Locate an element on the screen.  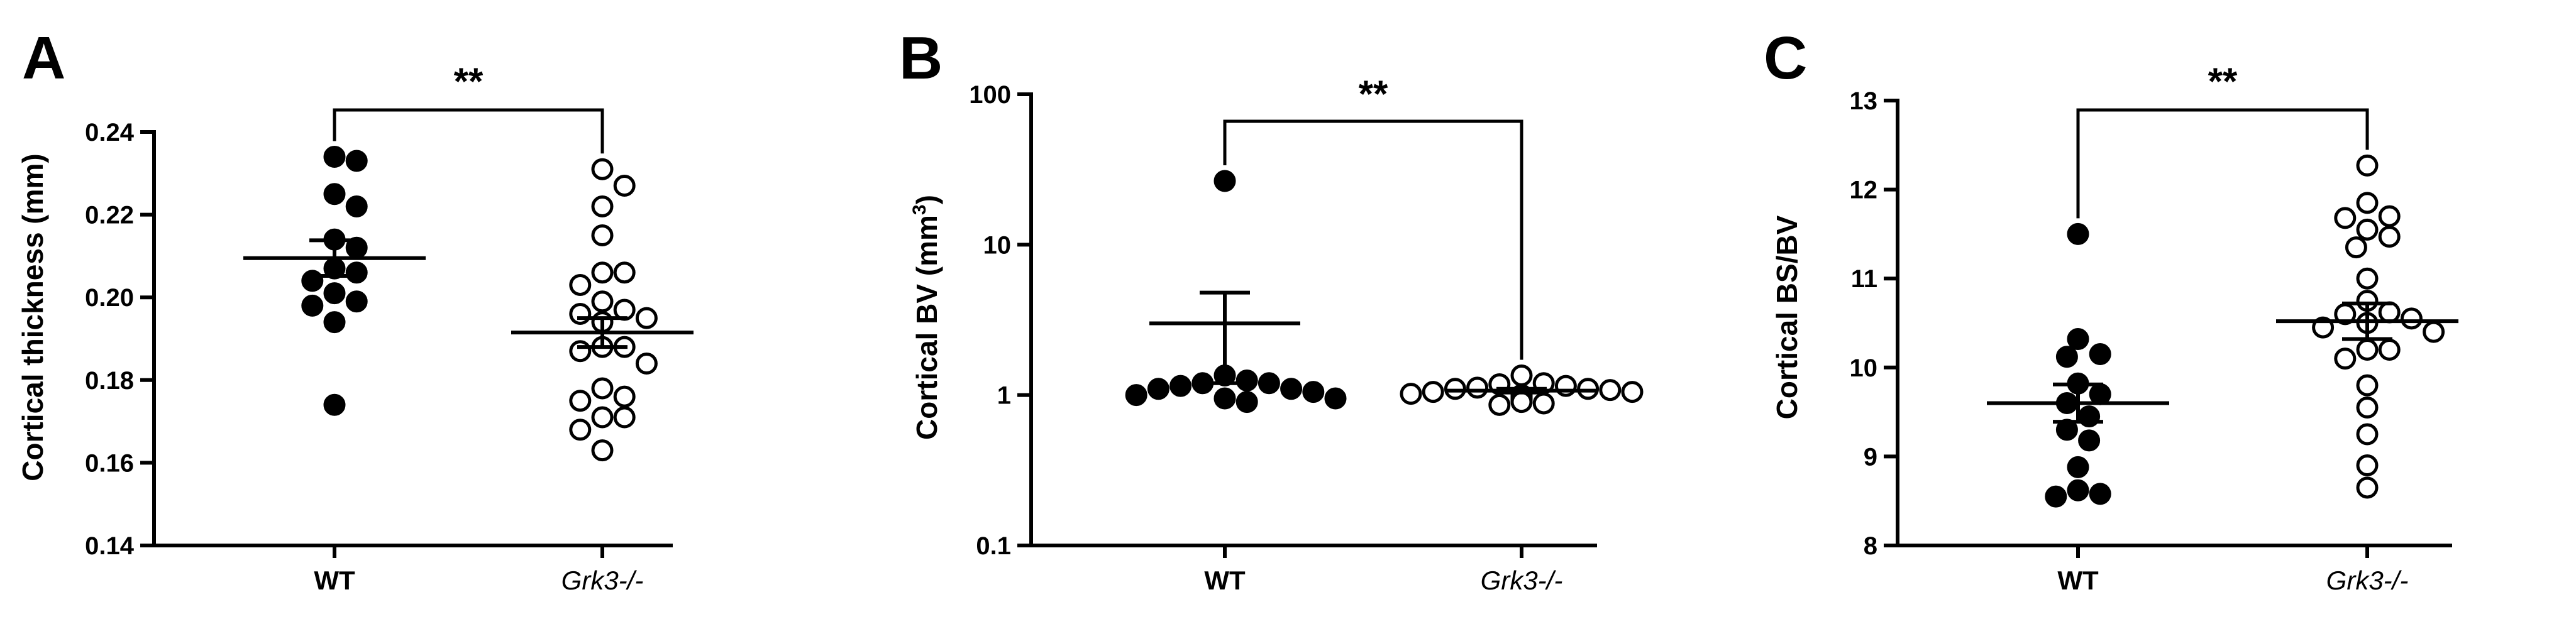
panel-a-y-tick-label: 0.20 is located at coordinates (109, 298).